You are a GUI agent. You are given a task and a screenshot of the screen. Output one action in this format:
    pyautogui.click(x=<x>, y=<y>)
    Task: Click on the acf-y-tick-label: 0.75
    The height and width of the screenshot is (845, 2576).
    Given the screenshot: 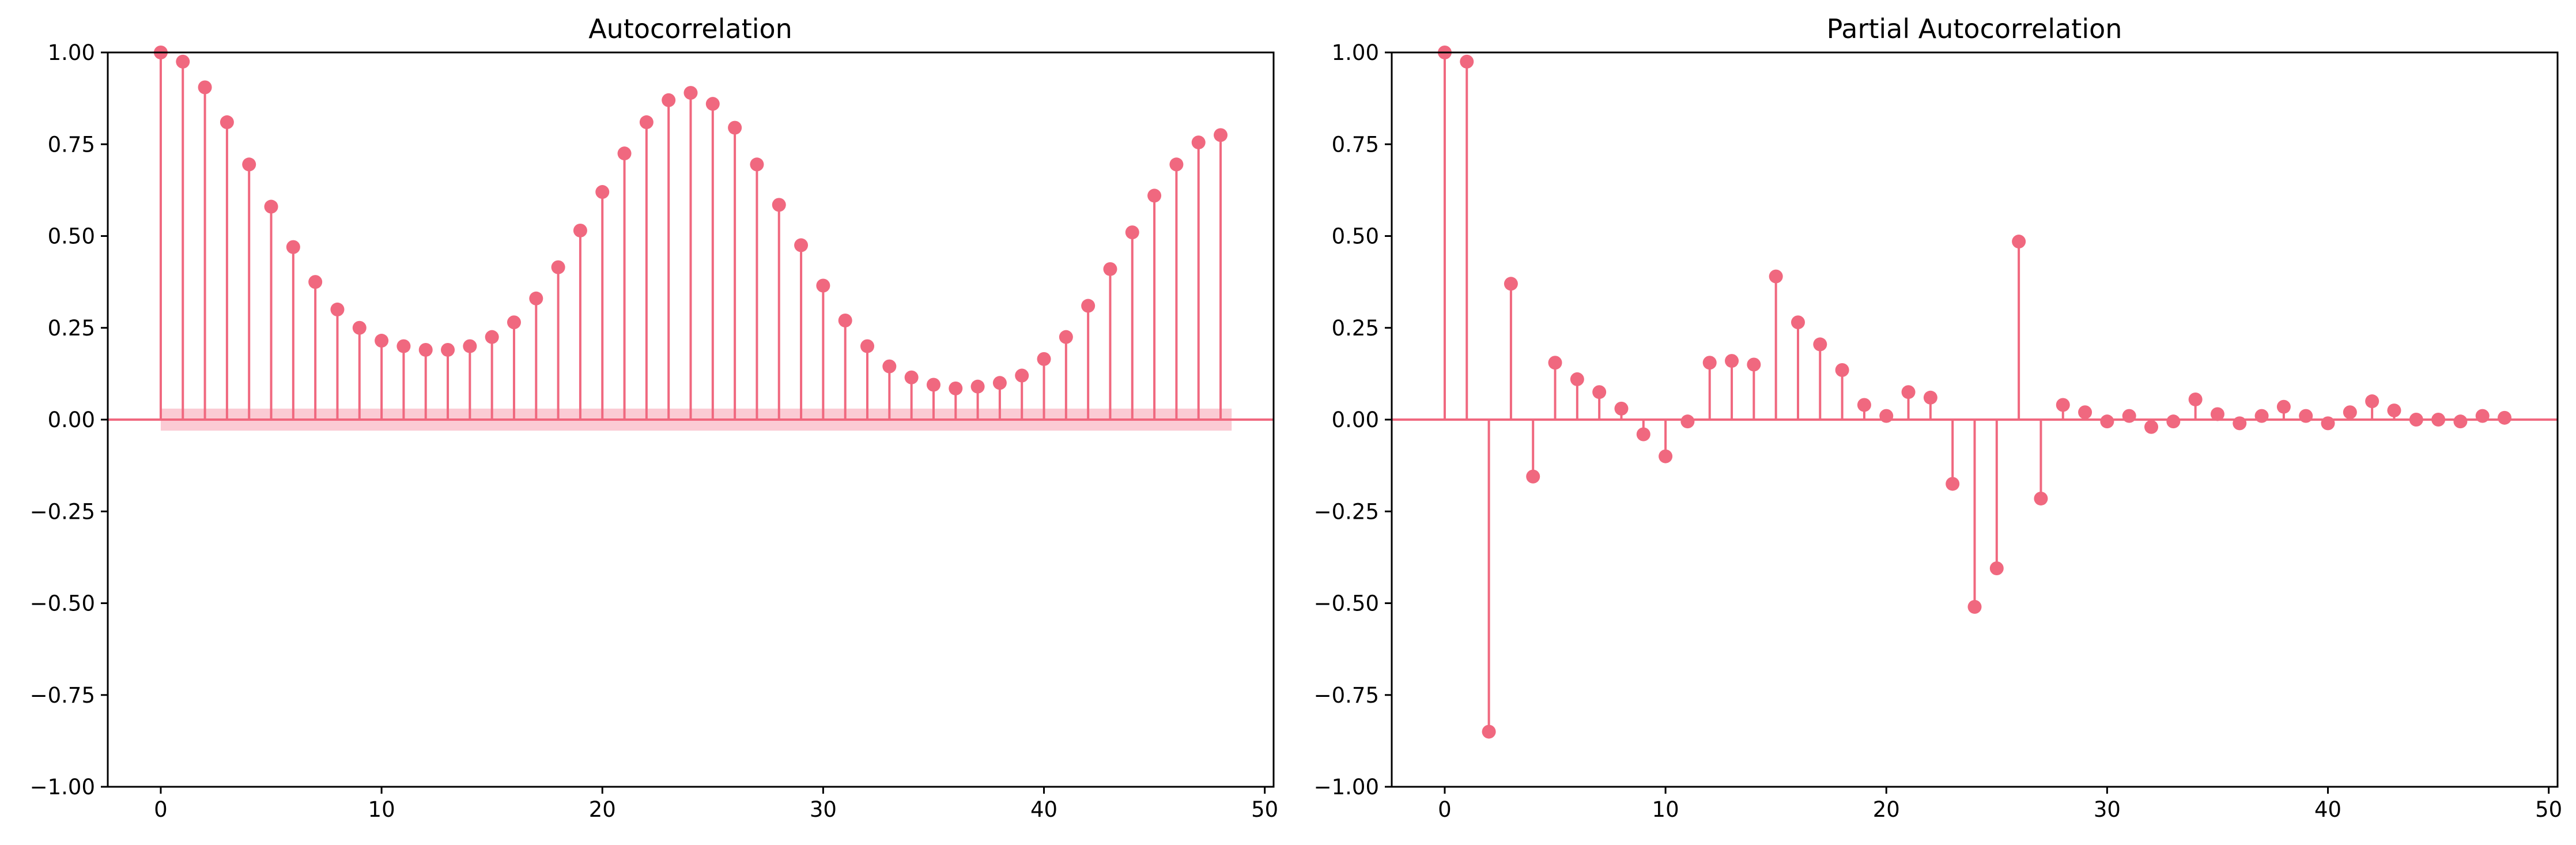 What is the action you would take?
    pyautogui.click(x=71, y=144)
    